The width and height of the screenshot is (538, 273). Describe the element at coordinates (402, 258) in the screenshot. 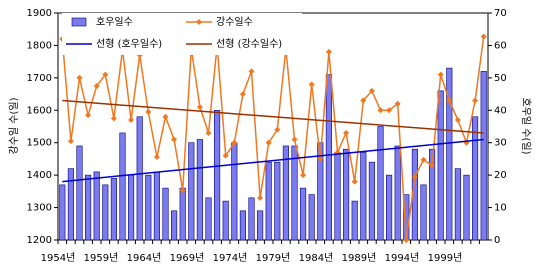

I see `x-tick-label: 1994년` at that location.